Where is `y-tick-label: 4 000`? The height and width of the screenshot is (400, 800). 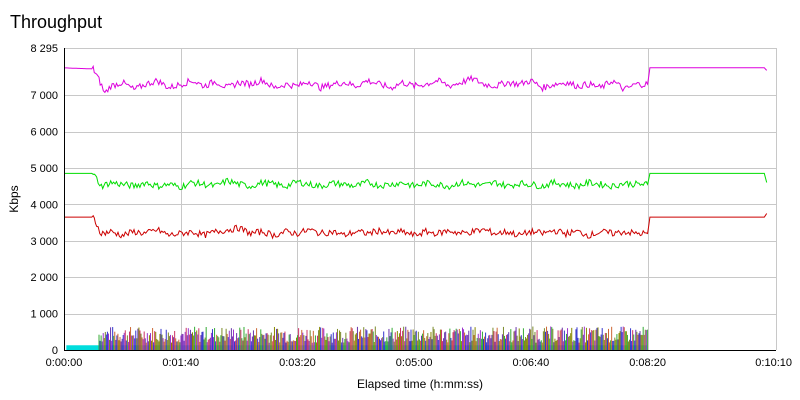 y-tick-label: 4 000 is located at coordinates (44, 205).